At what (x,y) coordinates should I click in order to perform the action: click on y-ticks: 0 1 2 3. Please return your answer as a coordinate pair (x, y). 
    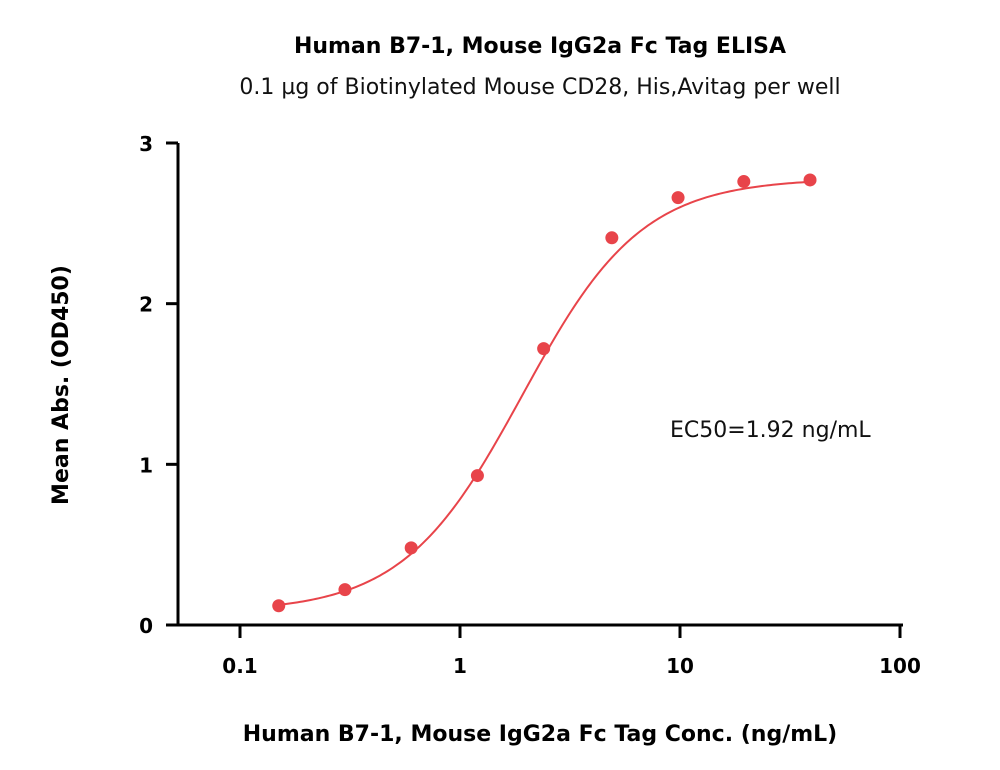
    Looking at the image, I should click on (158, 385).